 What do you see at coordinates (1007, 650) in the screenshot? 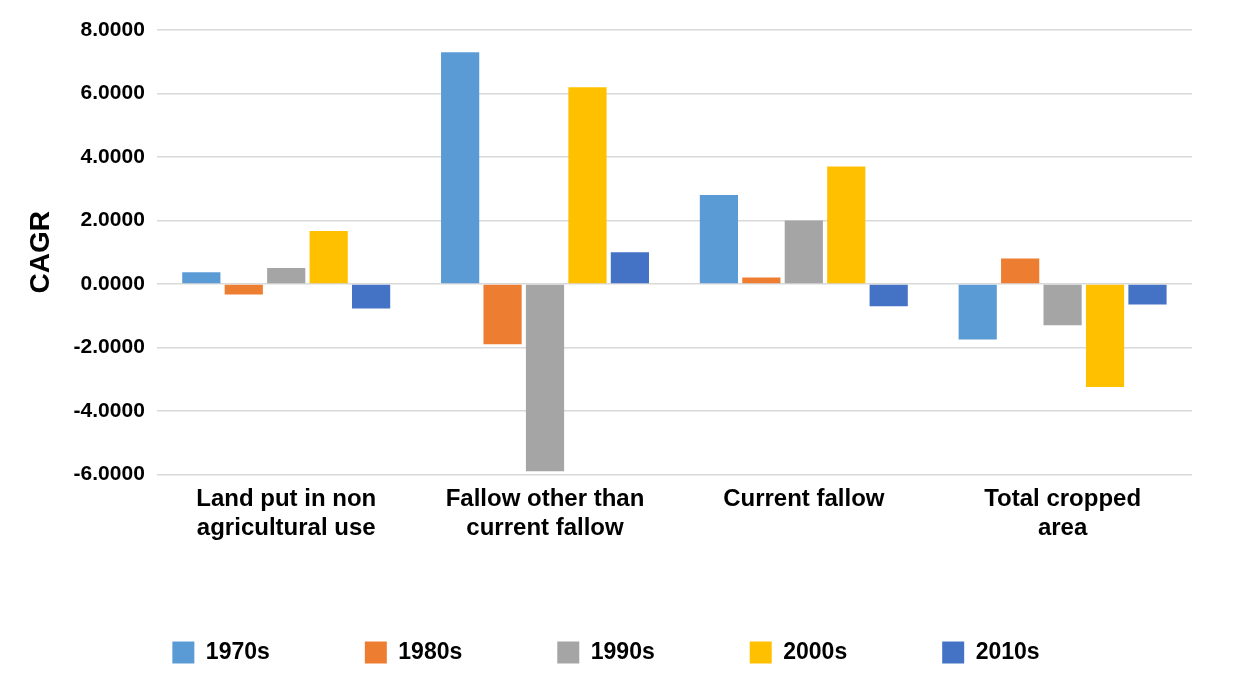
I see `legend-label: 2010s` at bounding box center [1007, 650].